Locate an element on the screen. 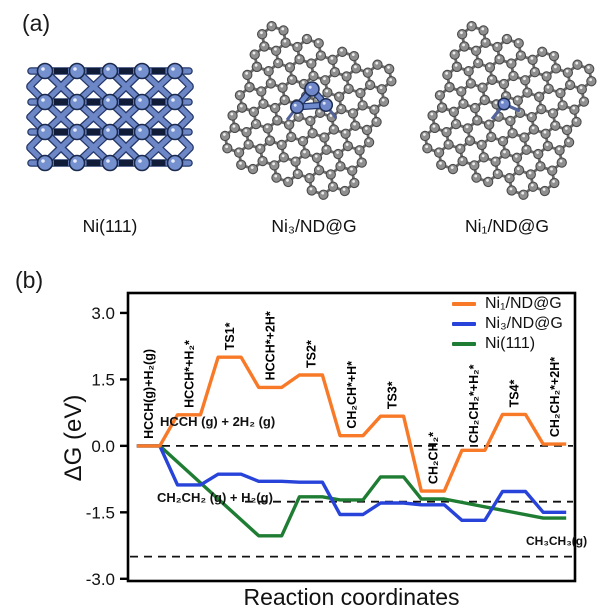 The width and height of the screenshot is (600, 615). y-tick-label-1: 1.5 is located at coordinates (103, 379).